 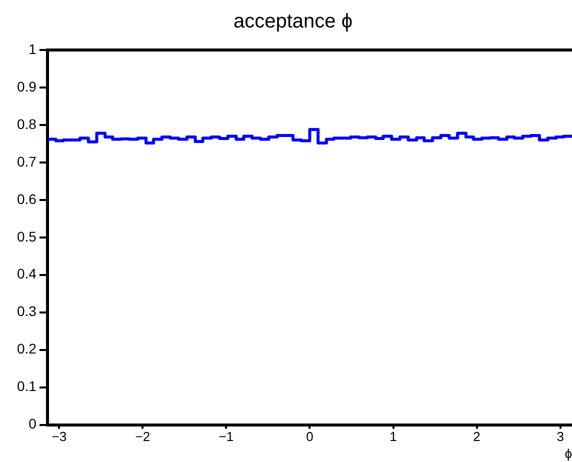 I want to click on y-tick-label: 0.8, so click(x=26, y=124).